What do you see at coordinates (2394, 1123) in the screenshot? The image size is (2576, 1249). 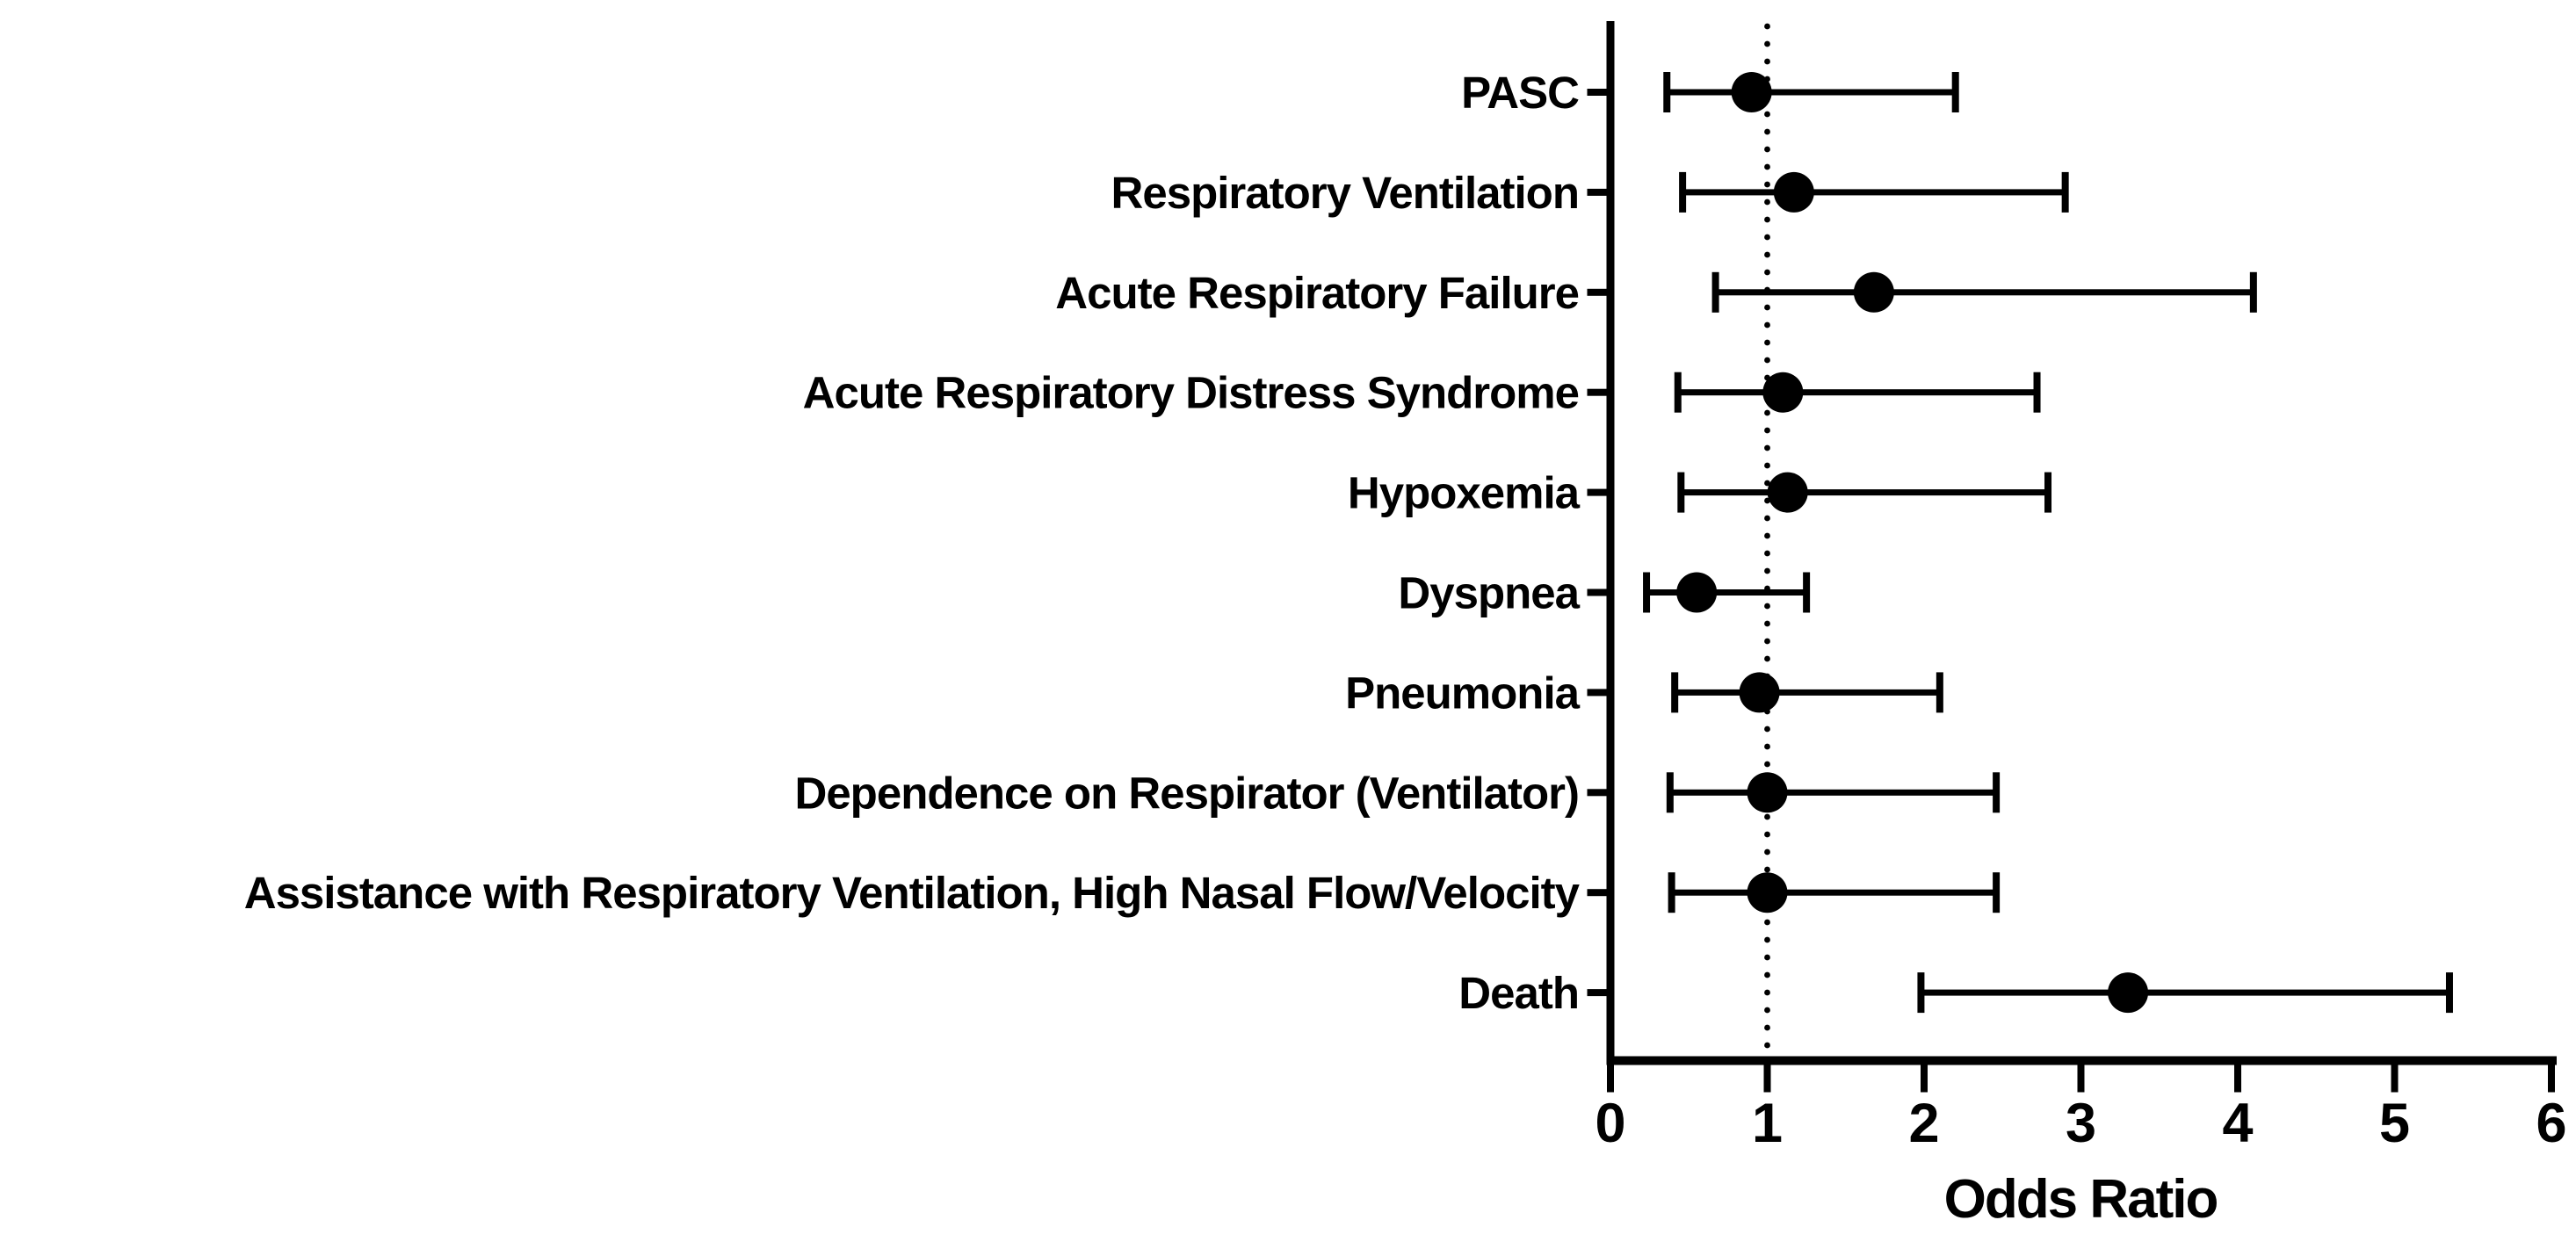 I see `x-tick-label: 5` at bounding box center [2394, 1123].